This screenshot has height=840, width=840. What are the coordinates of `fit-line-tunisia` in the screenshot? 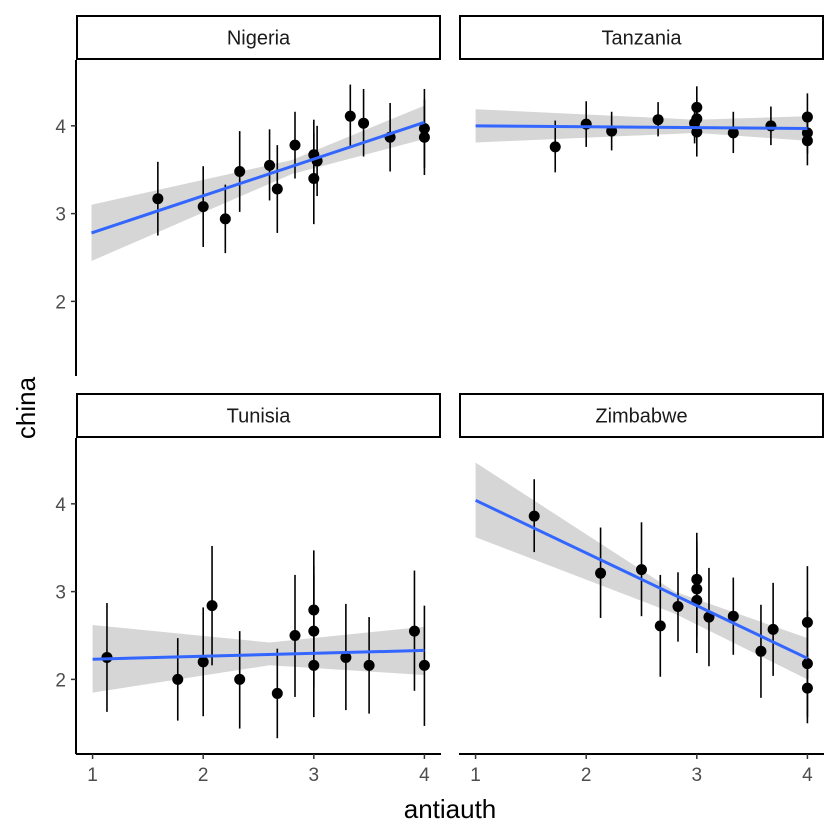 It's located at (258, 654).